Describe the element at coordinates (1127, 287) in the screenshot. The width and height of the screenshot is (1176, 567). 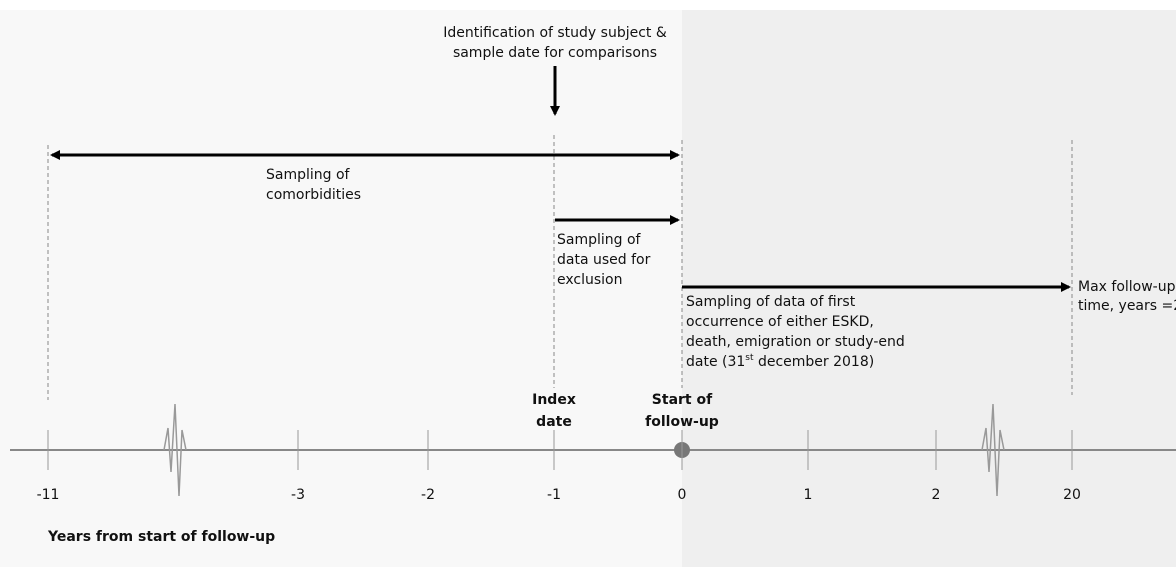
I see `max-followup-label: Max follow-up` at that location.